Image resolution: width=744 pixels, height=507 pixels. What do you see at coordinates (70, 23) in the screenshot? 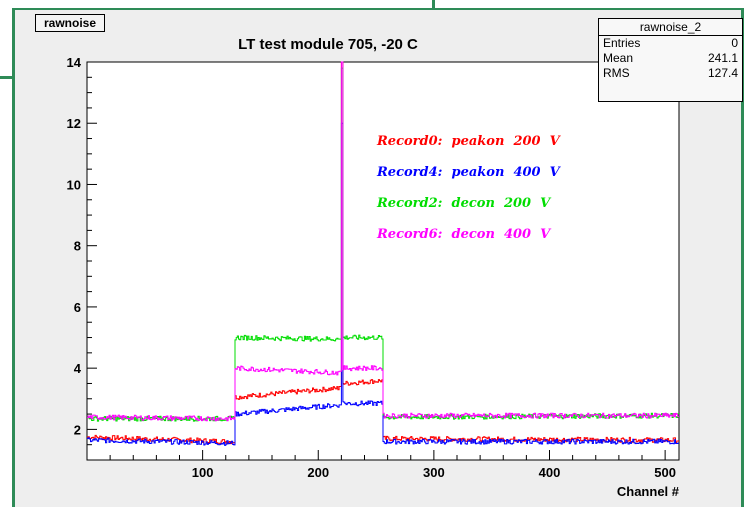
I see `histogram-name-tag: rawnoise` at bounding box center [70, 23].